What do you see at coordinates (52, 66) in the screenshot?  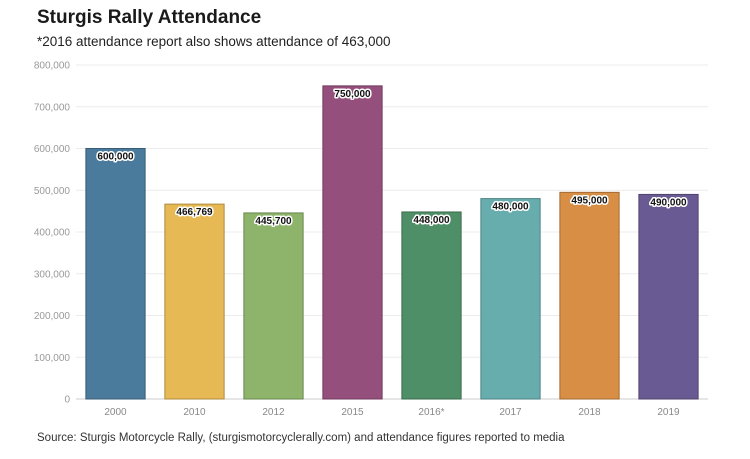 I see `y-tick-label: 800,000` at bounding box center [52, 66].